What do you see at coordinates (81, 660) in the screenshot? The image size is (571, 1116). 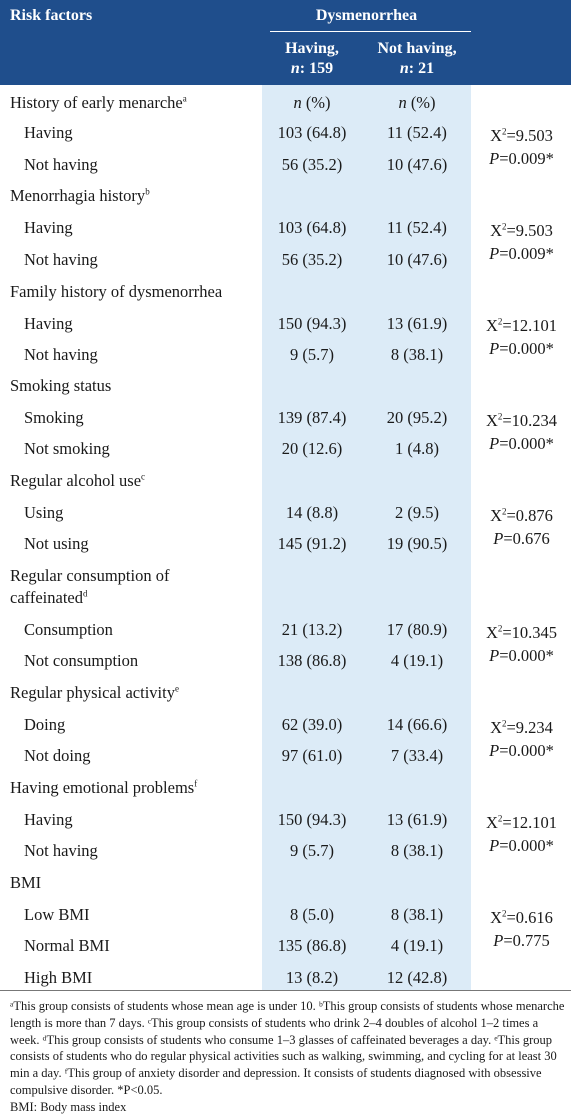 I see `row-label: Not consumption` at bounding box center [81, 660].